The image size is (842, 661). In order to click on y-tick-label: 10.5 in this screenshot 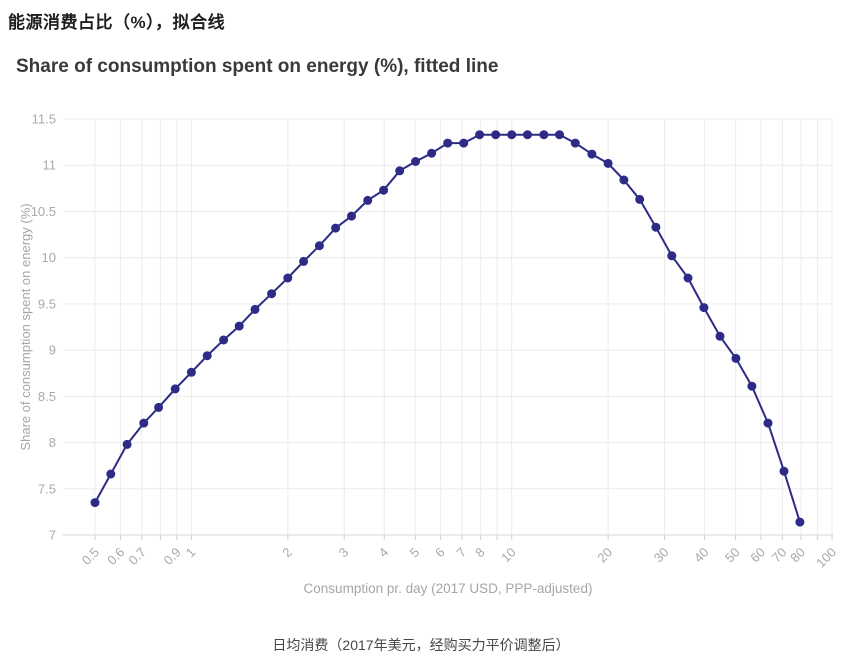, I will do `click(43, 211)`.